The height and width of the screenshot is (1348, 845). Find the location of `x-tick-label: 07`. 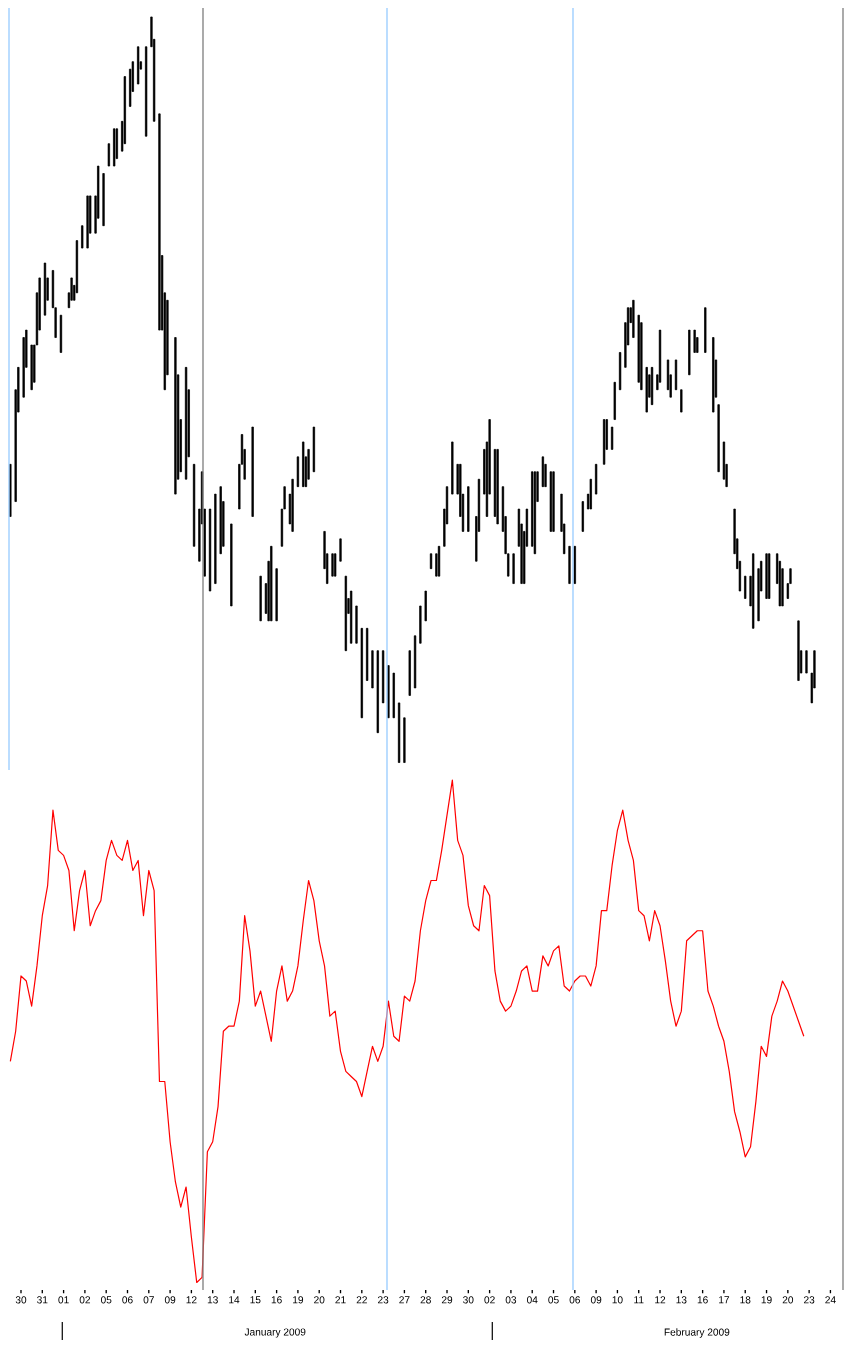

x-tick-label: 07 is located at coordinates (148, 1300).